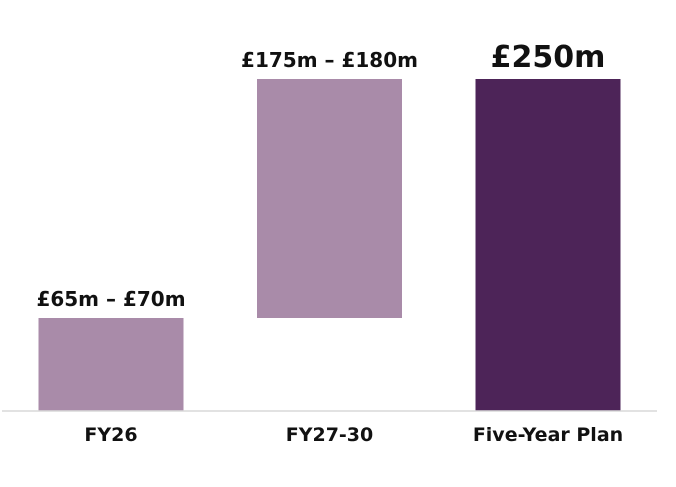  What do you see at coordinates (329, 60) in the screenshot?
I see `value-label-fy27-30: £175m – £180m` at bounding box center [329, 60].